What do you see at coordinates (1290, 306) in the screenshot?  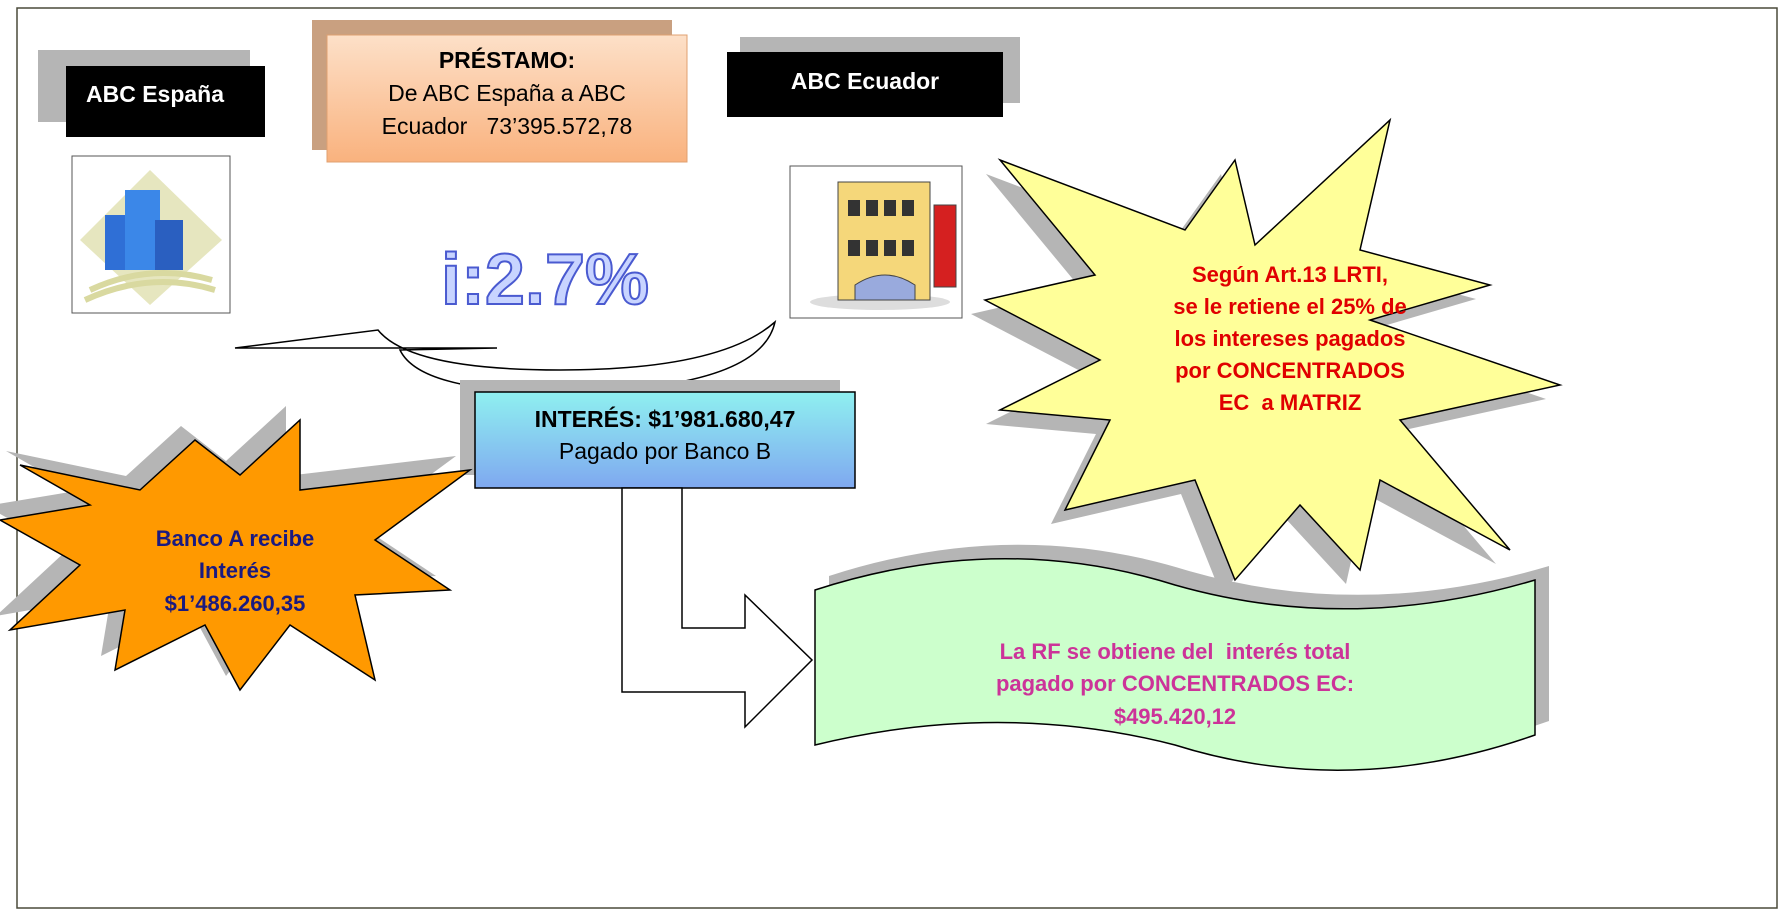 I see `label: se le retiene el 25% de` at bounding box center [1290, 306].